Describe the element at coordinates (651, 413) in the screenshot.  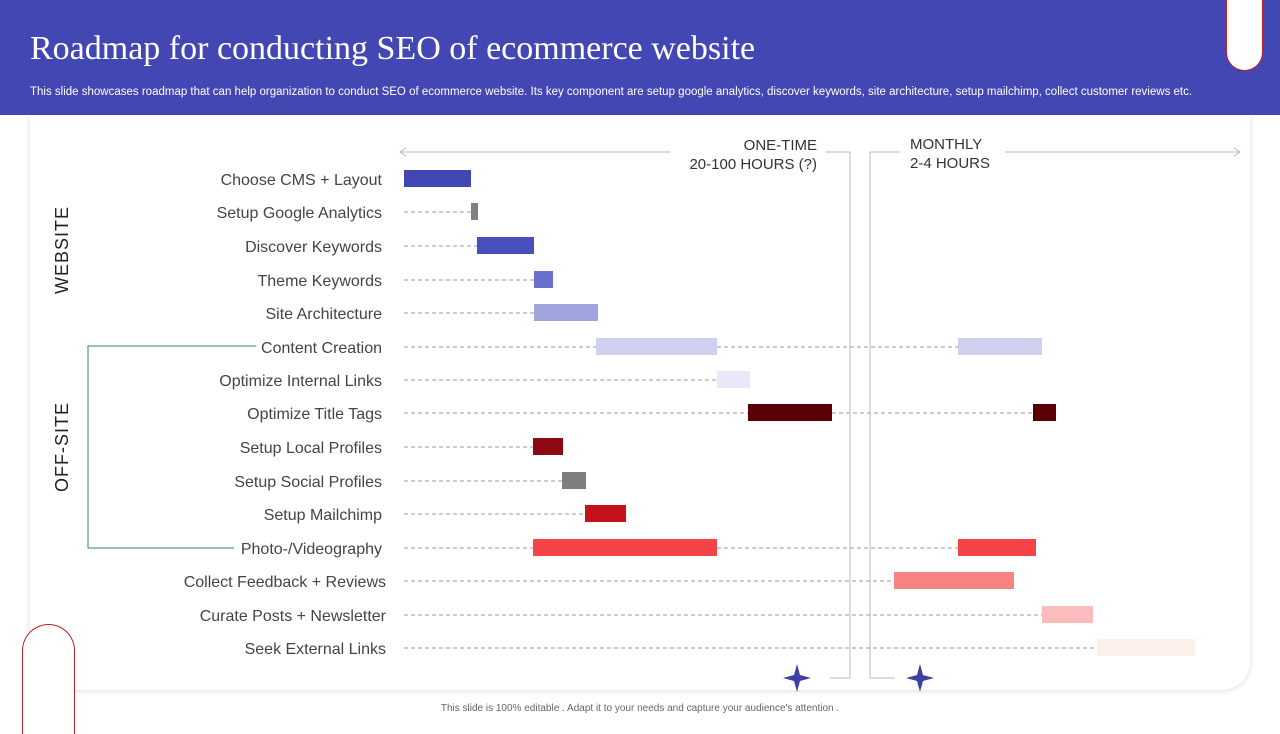
I see `task-row: Optimize Title Tags` at that location.